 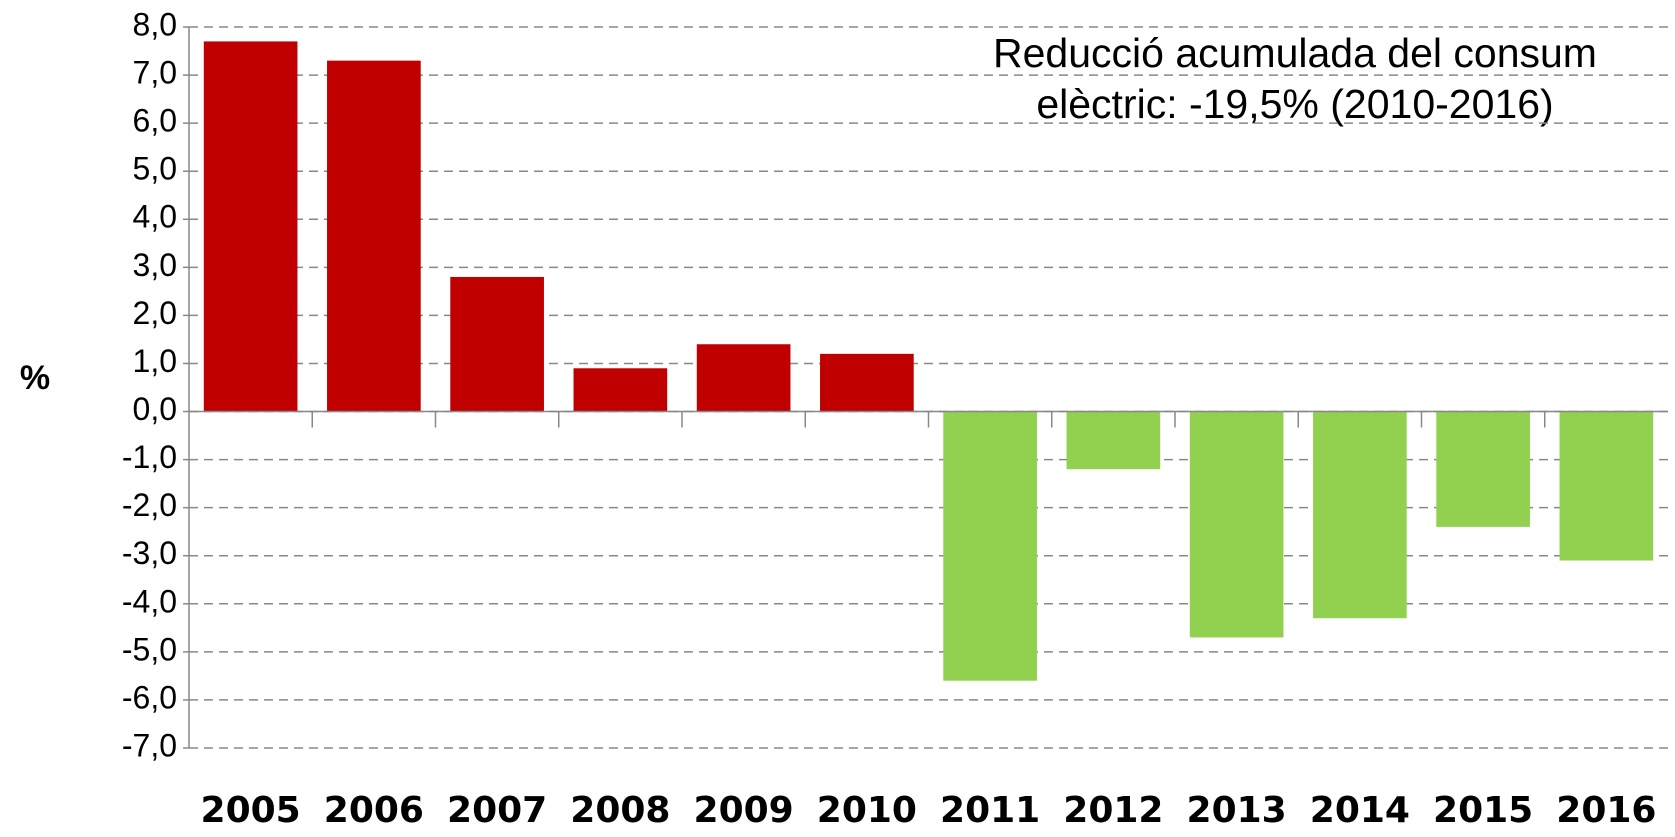 I want to click on y-tick-label: 5,0, so click(x=155, y=169).